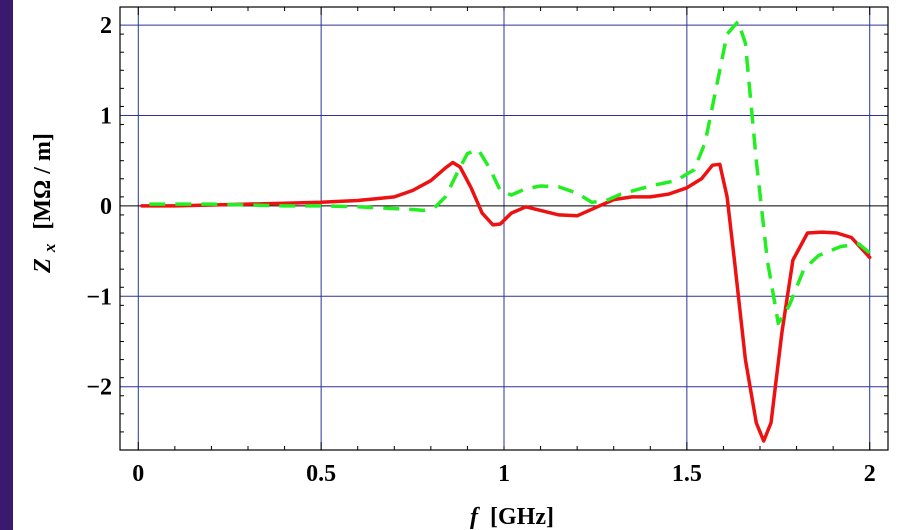 This screenshot has height=530, width=902. Describe the element at coordinates (99, 297) in the screenshot. I see `y-tick-label: −1` at that location.